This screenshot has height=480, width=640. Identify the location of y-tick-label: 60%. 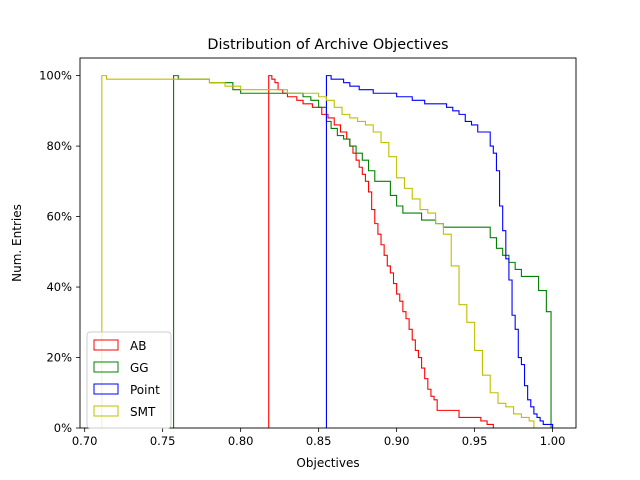
(59, 217).